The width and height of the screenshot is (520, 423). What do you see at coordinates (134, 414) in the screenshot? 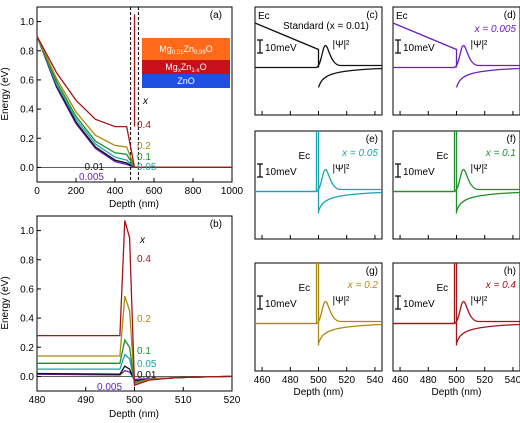
I see `panel-b-xlabel: Depth (nm)` at bounding box center [134, 414].